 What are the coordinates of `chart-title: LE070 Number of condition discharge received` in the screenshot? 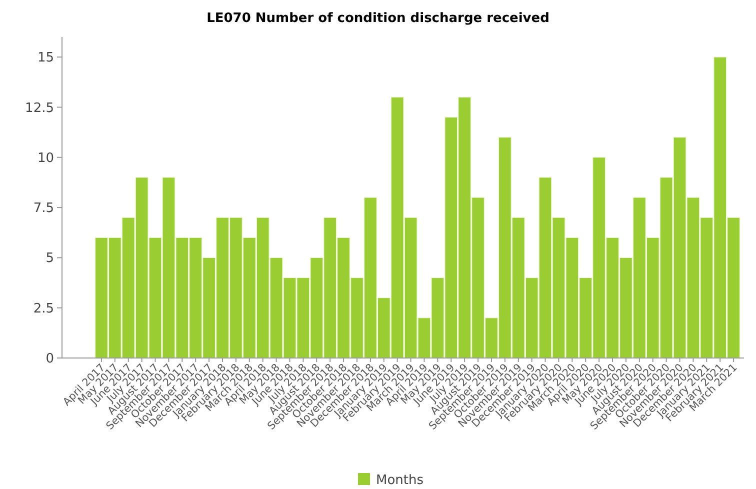 It's located at (378, 18).